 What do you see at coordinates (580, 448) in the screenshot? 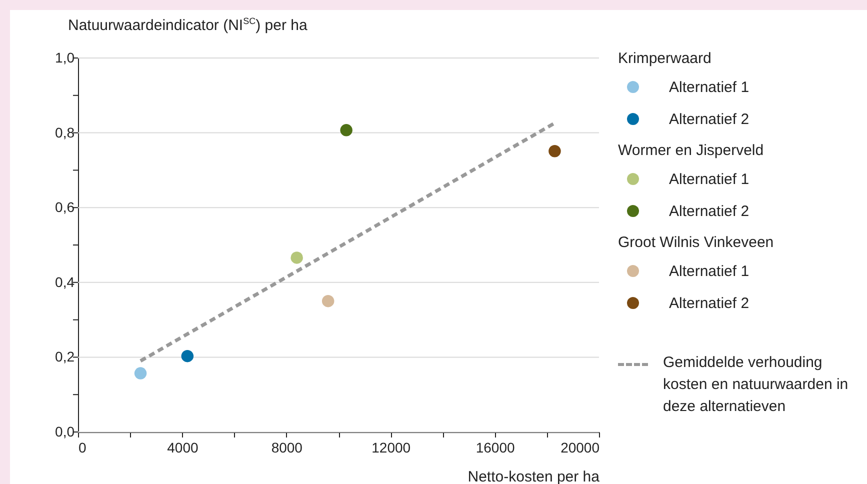
I see `x-tick-label: 20000` at bounding box center [580, 448].